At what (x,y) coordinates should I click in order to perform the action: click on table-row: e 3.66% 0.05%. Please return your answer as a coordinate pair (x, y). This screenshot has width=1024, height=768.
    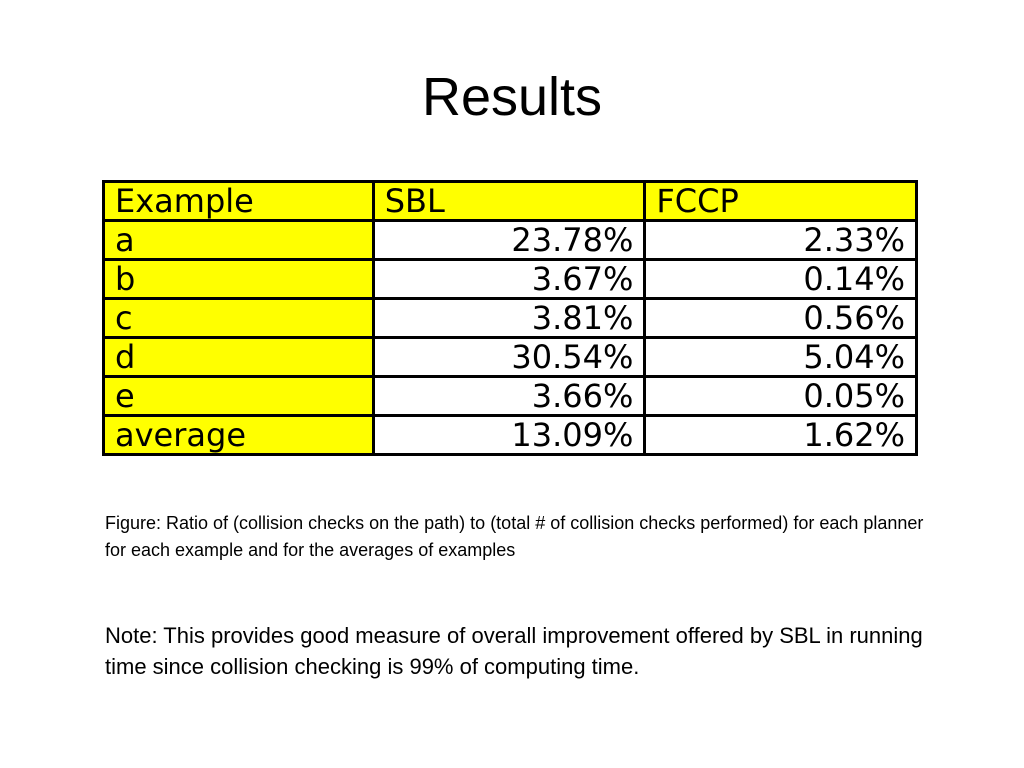
    Looking at the image, I should click on (510, 396).